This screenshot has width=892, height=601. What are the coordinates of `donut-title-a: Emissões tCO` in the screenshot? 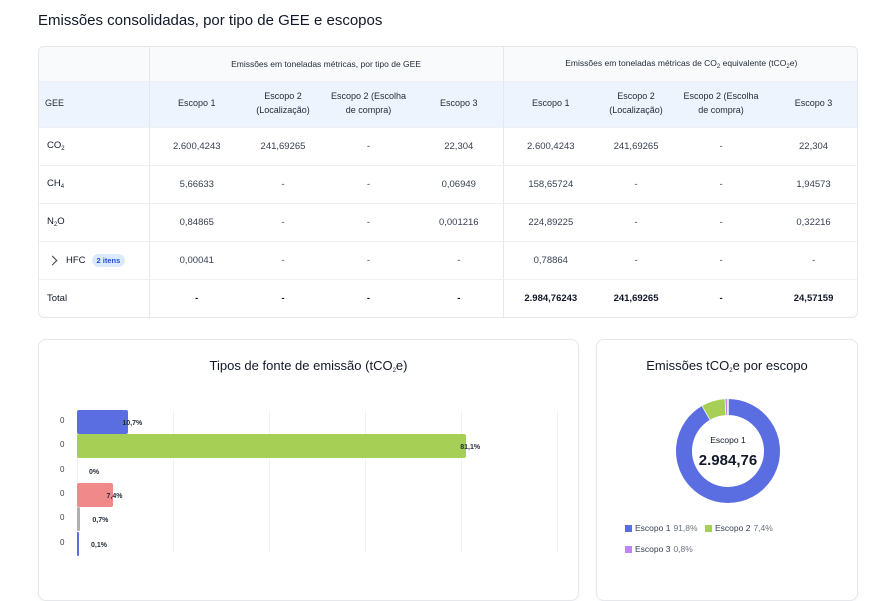 It's located at (688, 365).